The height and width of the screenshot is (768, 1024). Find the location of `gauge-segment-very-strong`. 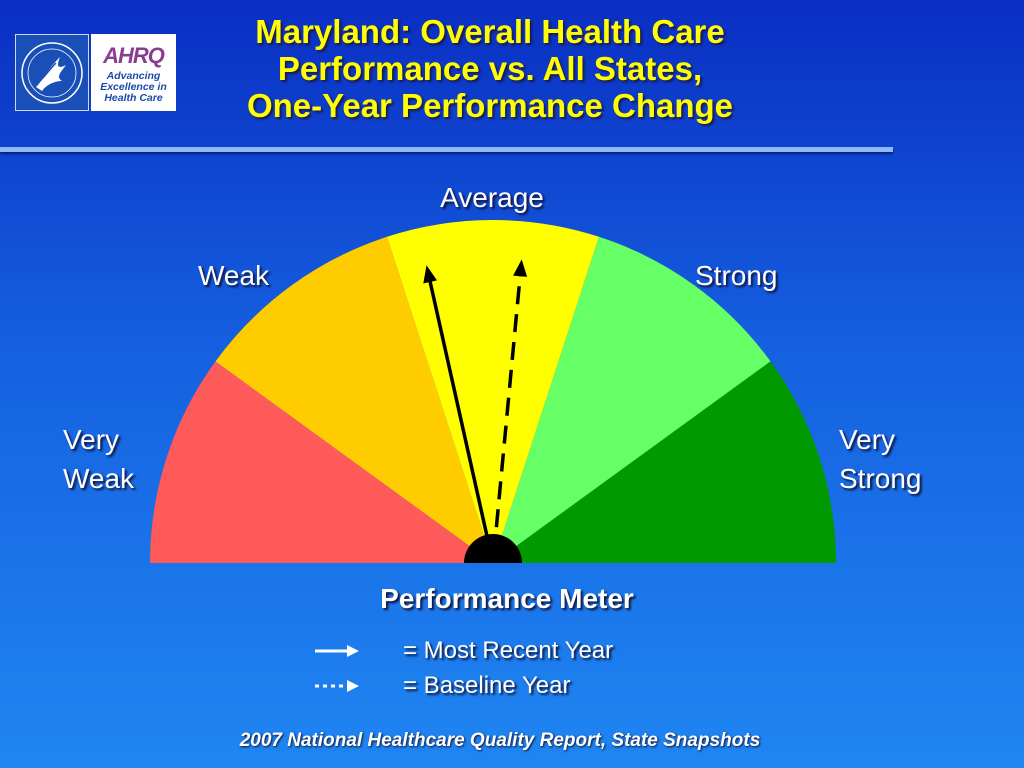

gauge-segment-very-strong is located at coordinates (664, 462).